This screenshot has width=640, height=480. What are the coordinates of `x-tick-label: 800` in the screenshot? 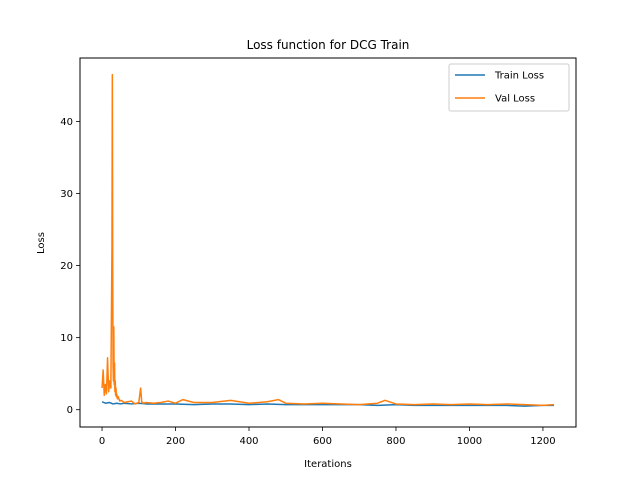 It's located at (395, 441).